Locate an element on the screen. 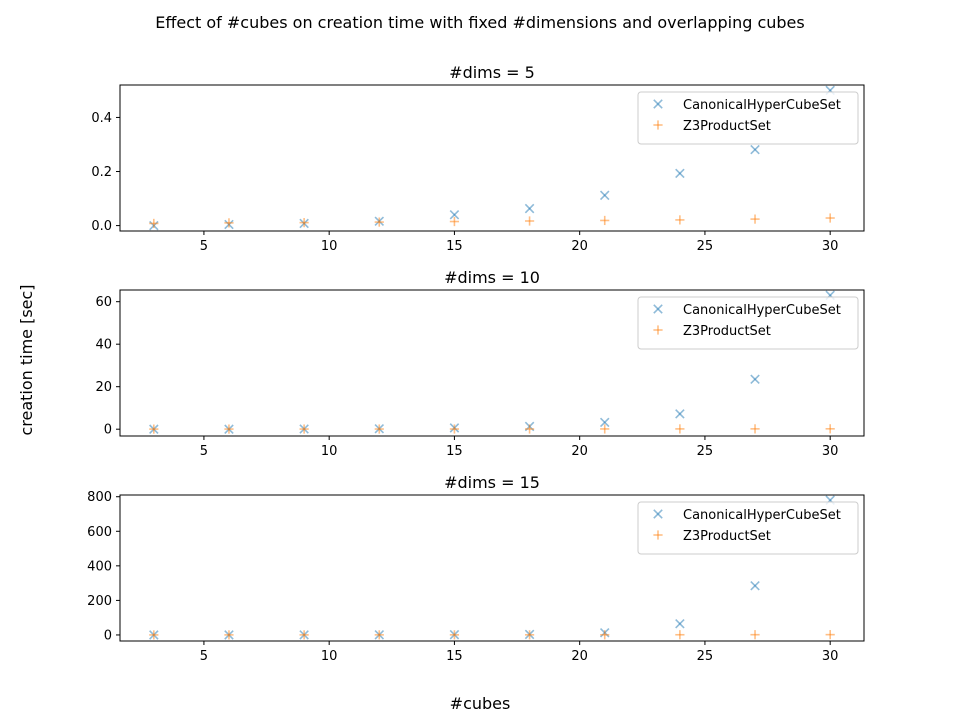 This screenshot has height=719, width=960. subplot-title: #dims = 5 is located at coordinates (492, 72).